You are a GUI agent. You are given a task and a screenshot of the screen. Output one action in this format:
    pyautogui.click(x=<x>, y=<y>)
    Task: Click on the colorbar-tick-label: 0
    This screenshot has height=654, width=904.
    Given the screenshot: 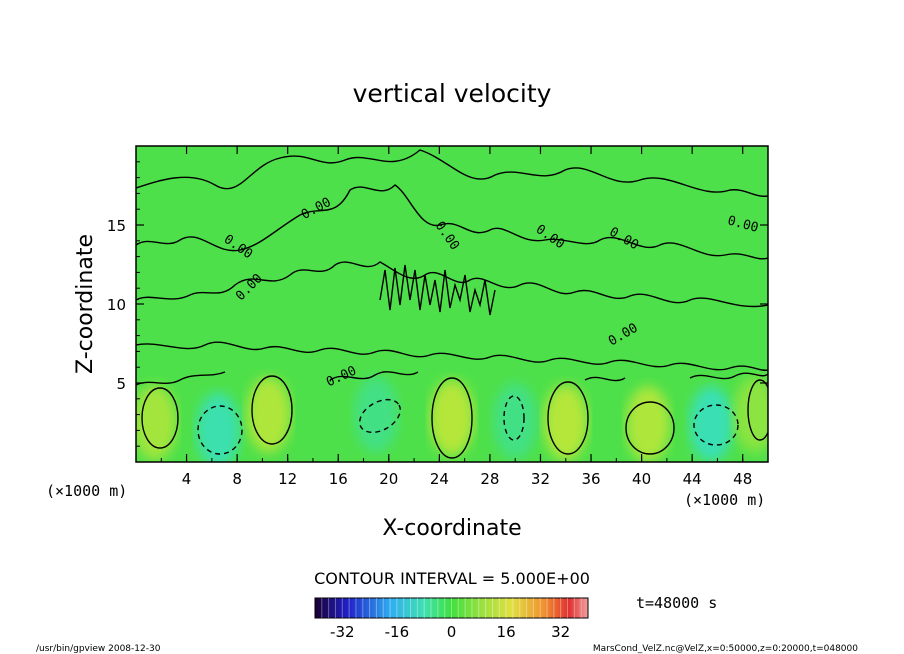 What is the action you would take?
    pyautogui.click(x=452, y=632)
    